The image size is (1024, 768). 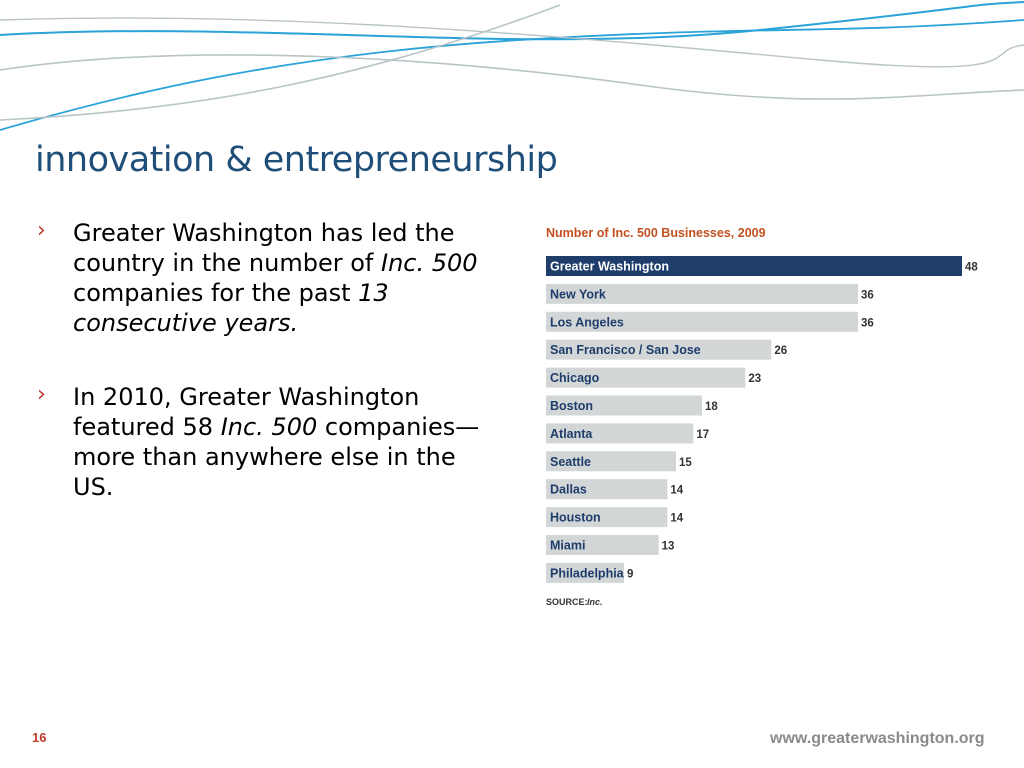 I want to click on bar-category-label: Philadelphia, so click(x=587, y=573).